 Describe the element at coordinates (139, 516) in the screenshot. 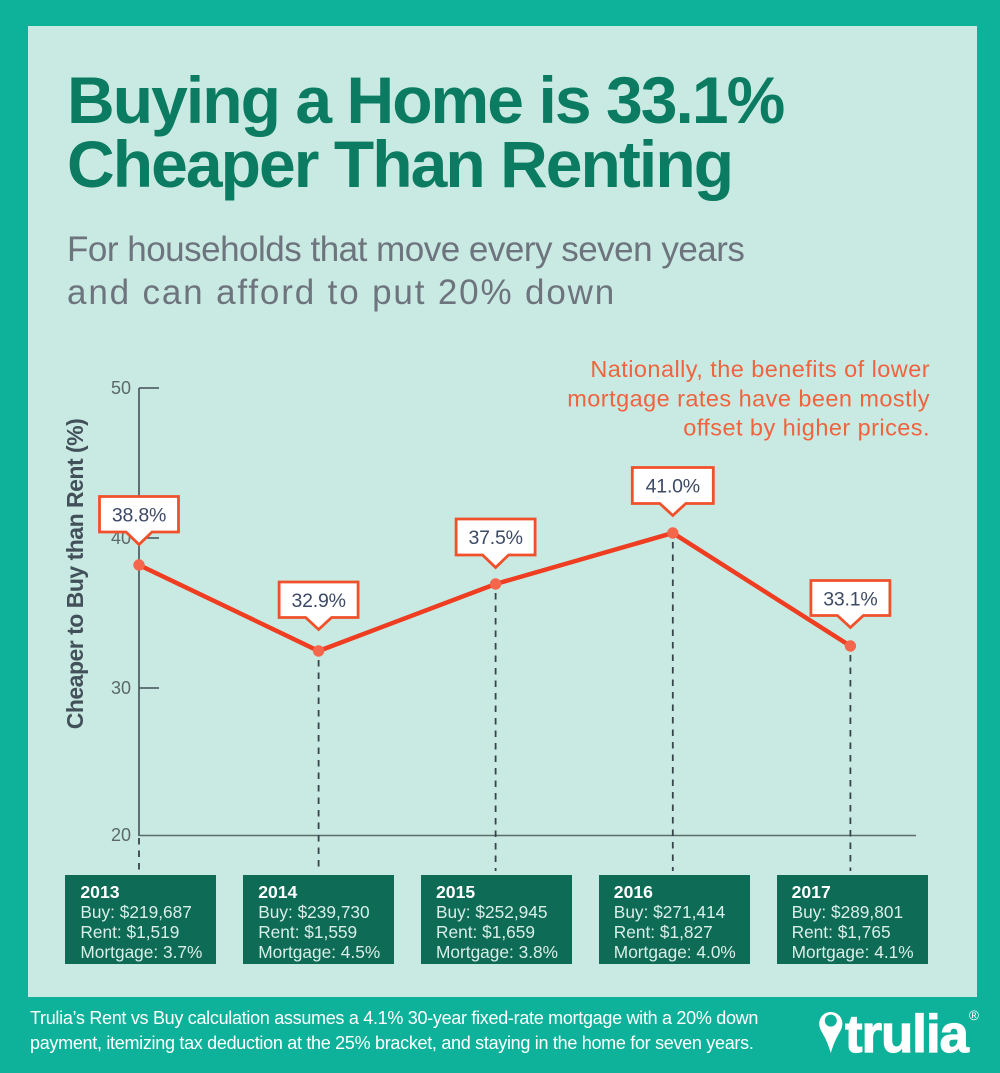

I see `svg-text: 38.8%` at that location.